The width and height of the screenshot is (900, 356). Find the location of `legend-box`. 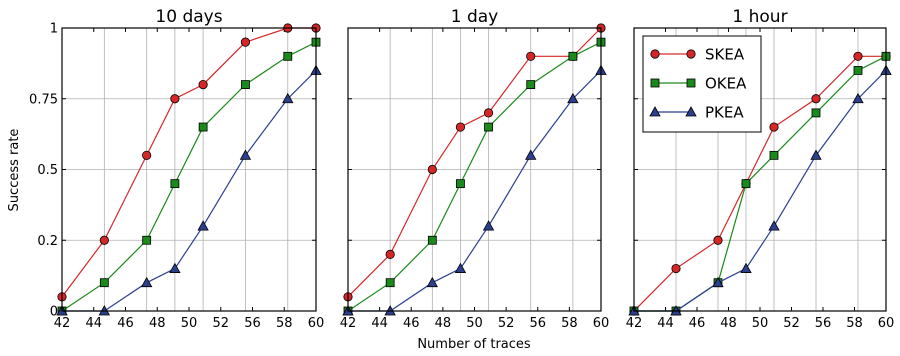

legend-box is located at coordinates (702, 84).